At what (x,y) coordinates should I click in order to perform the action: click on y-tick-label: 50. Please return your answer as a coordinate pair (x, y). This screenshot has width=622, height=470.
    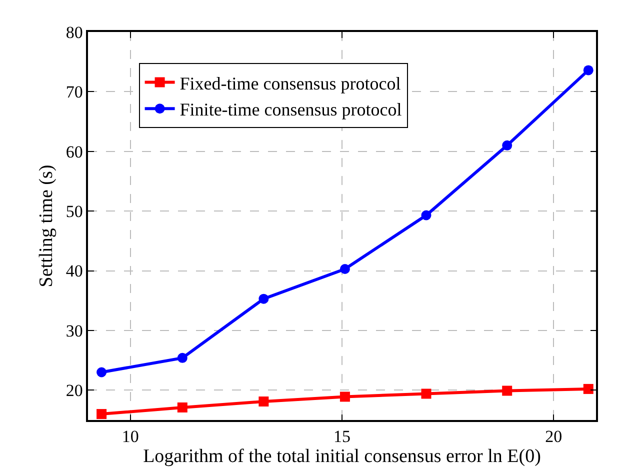
    Looking at the image, I should click on (74, 212).